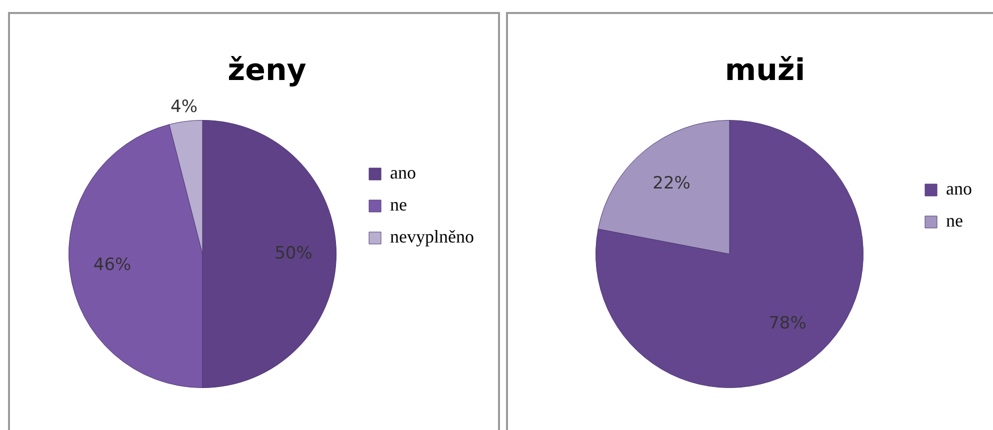  I want to click on data-label: 22%, so click(671, 183).